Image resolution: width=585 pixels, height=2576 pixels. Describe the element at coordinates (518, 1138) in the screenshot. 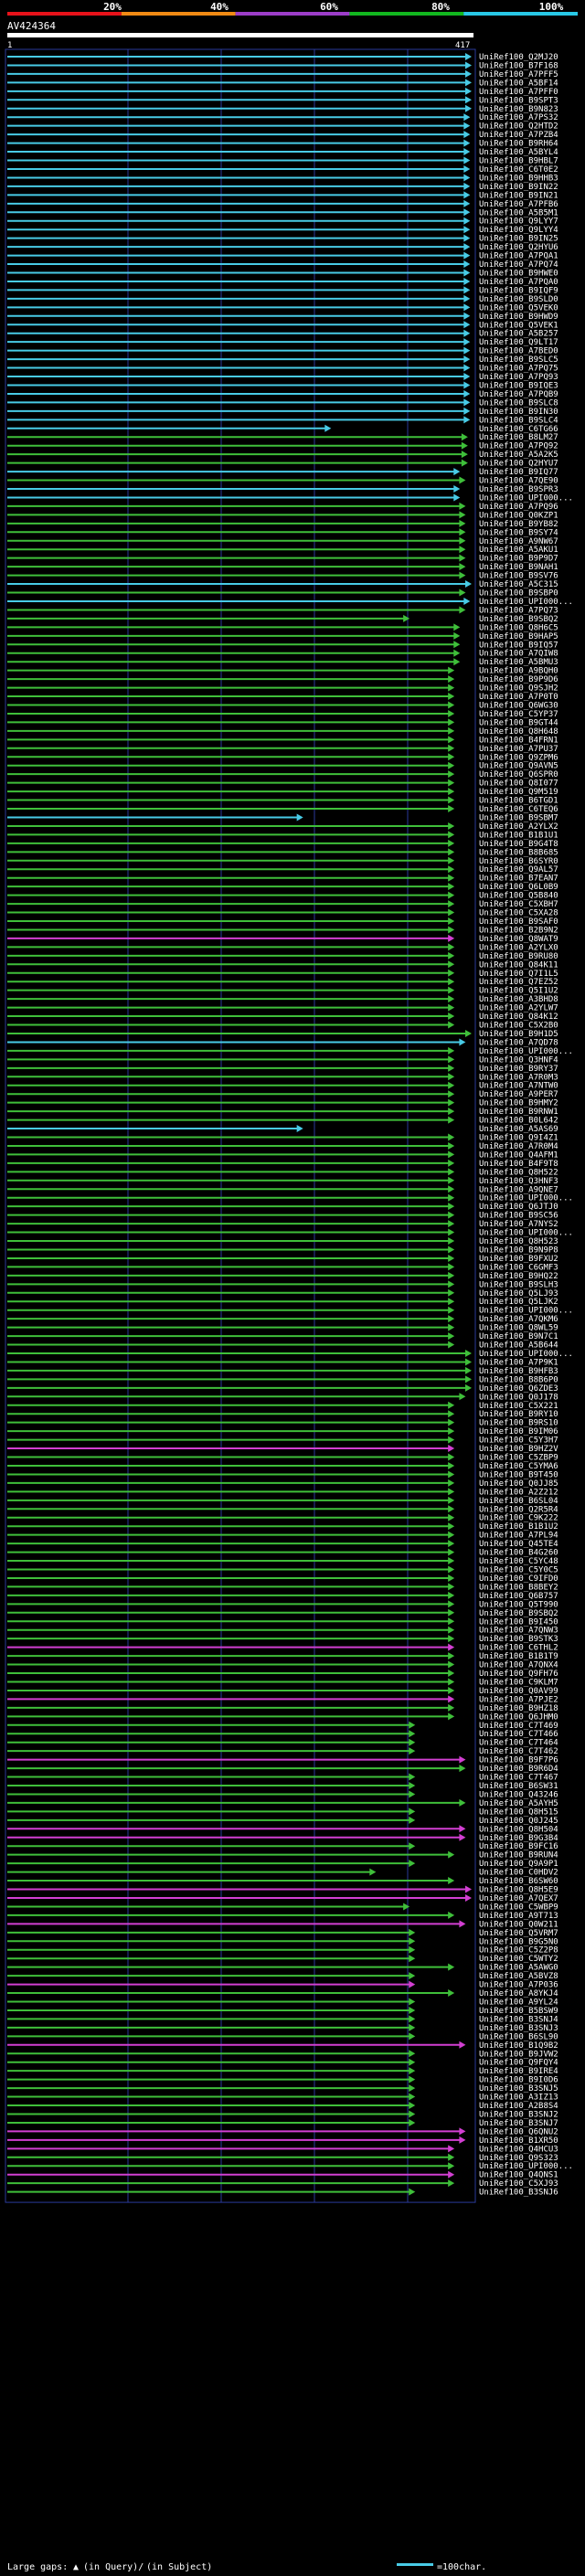

I see `hit-label: UniRef100_Q9I4Z1` at that location.